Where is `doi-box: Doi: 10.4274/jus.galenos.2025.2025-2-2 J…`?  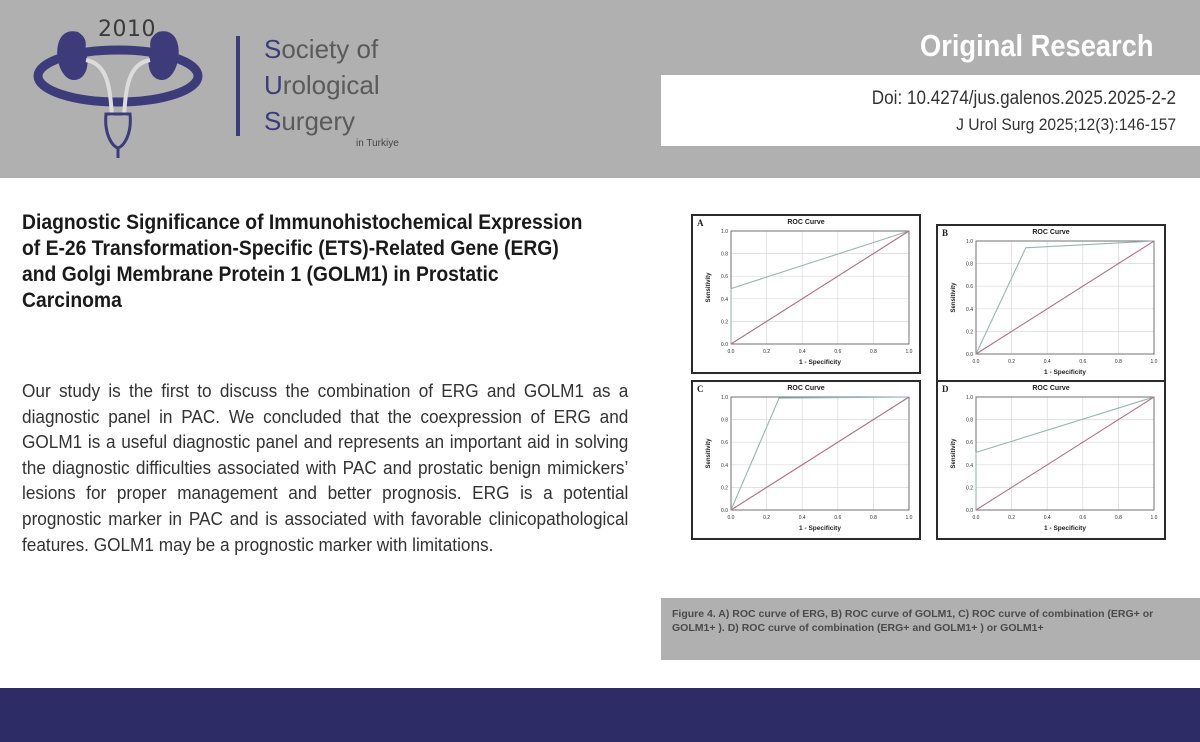
doi-box: Doi: 10.4274/jus.galenos.2025.2025-2-2 J… is located at coordinates (930, 110).